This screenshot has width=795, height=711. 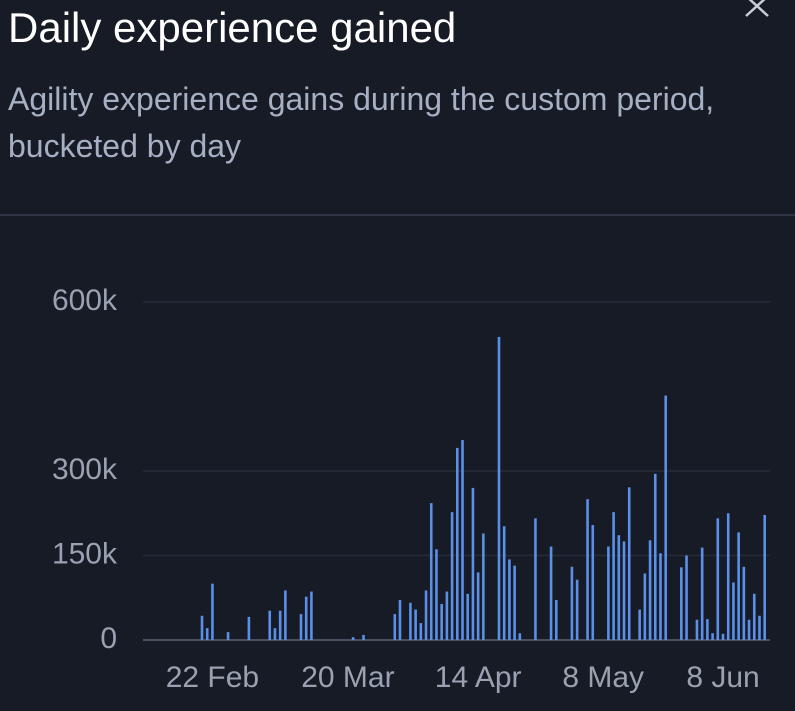 I want to click on title: Daily experience gained, so click(x=232, y=27).